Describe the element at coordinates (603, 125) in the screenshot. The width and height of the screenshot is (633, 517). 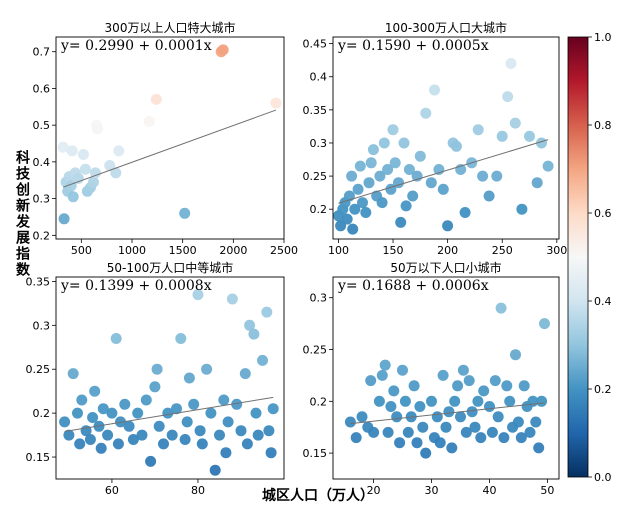
I see `colorbar-tick-label: 0.8` at that location.